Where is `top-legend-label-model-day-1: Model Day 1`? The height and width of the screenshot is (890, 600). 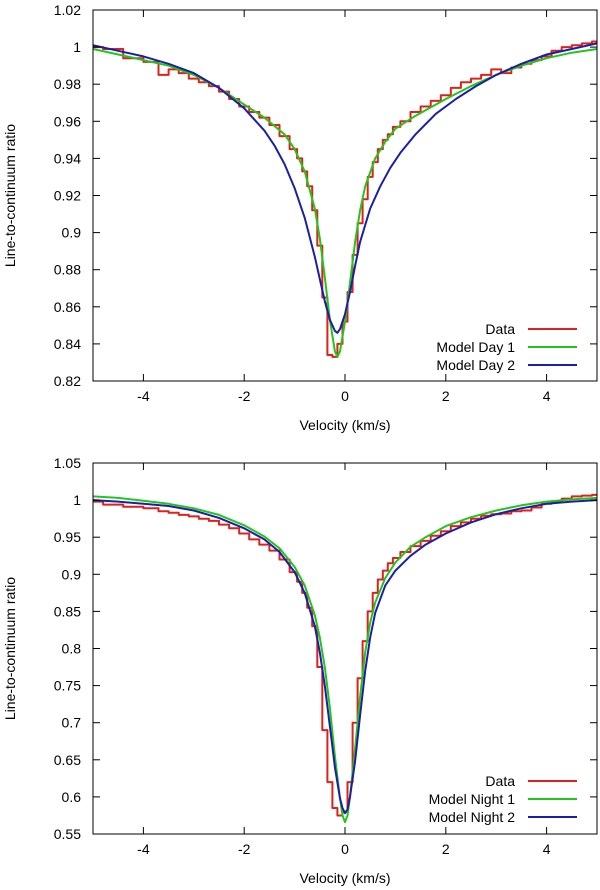
top-legend-label-model-day-1: Model Day 1 is located at coordinates (475, 347).